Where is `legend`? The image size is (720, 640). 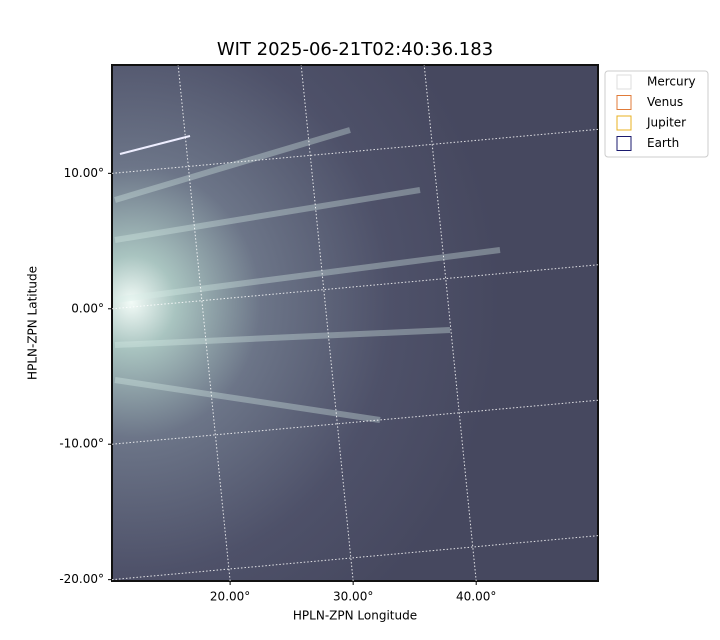
legend is located at coordinates (656, 114).